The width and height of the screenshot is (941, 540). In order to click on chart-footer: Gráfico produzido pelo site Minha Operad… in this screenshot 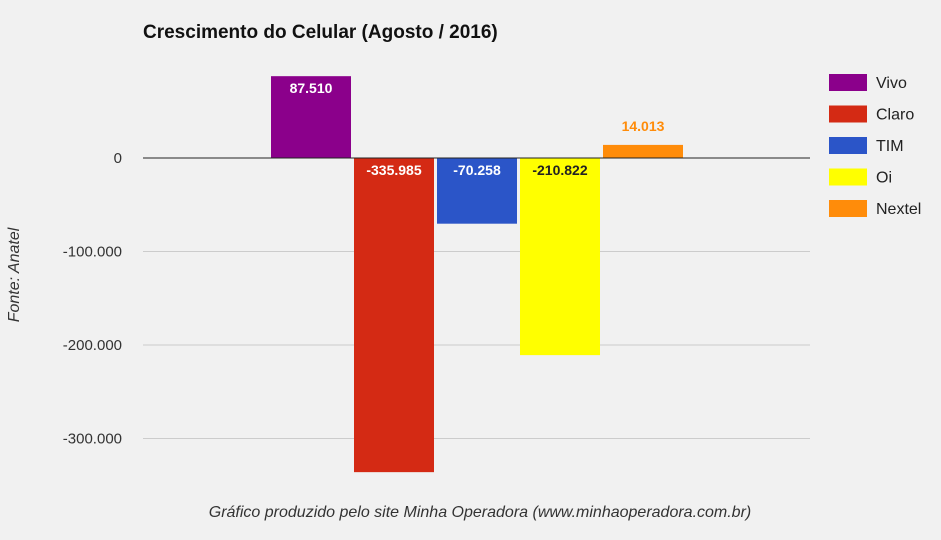, I will do `click(480, 512)`.